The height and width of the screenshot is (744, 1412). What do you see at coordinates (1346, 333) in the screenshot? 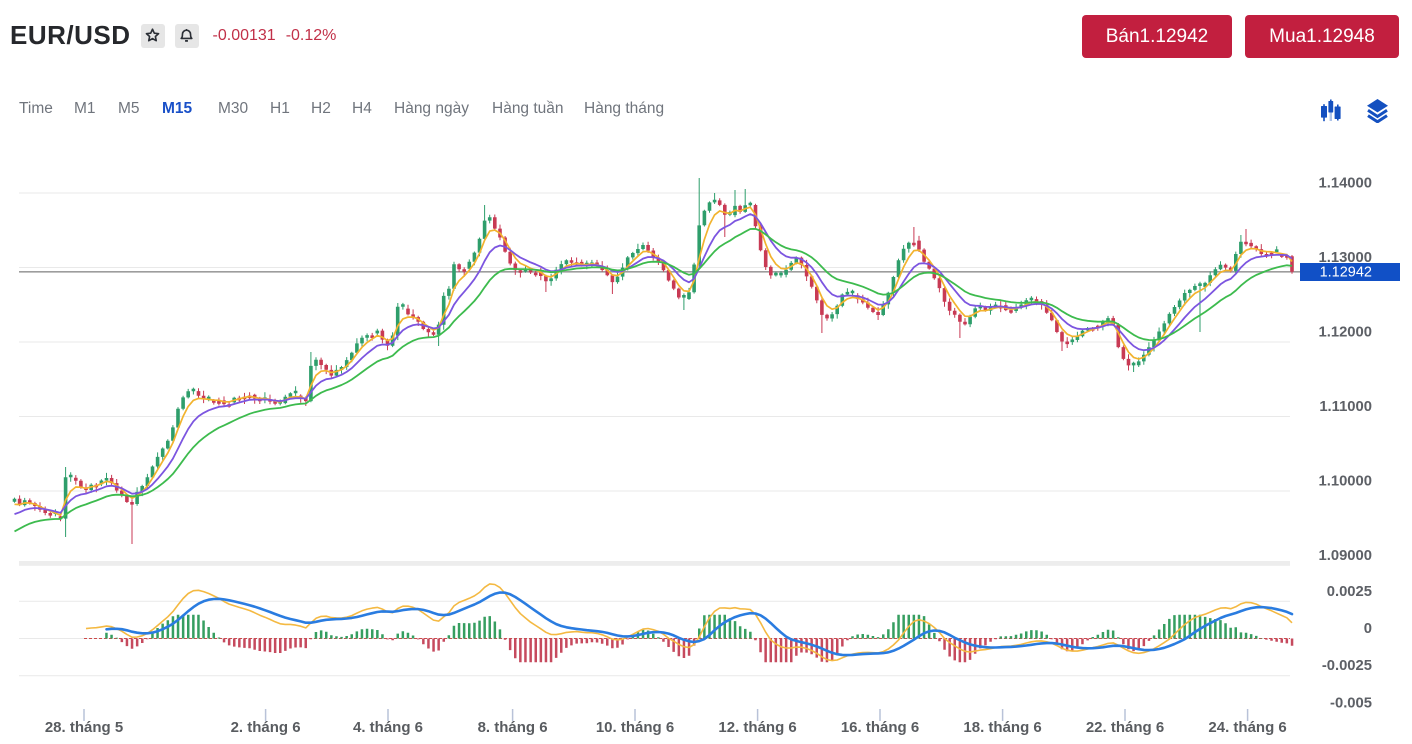
I see `svg-text: 1.12000` at bounding box center [1346, 333].